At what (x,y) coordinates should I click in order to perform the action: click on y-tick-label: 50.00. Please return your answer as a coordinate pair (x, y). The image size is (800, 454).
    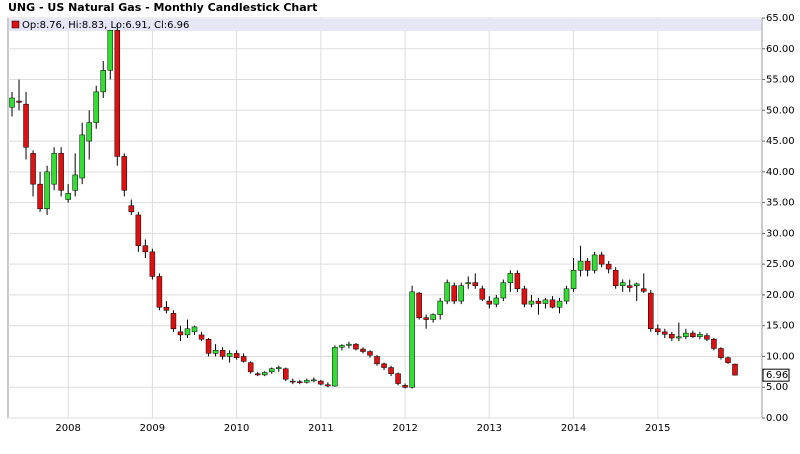
    Looking at the image, I should click on (780, 110).